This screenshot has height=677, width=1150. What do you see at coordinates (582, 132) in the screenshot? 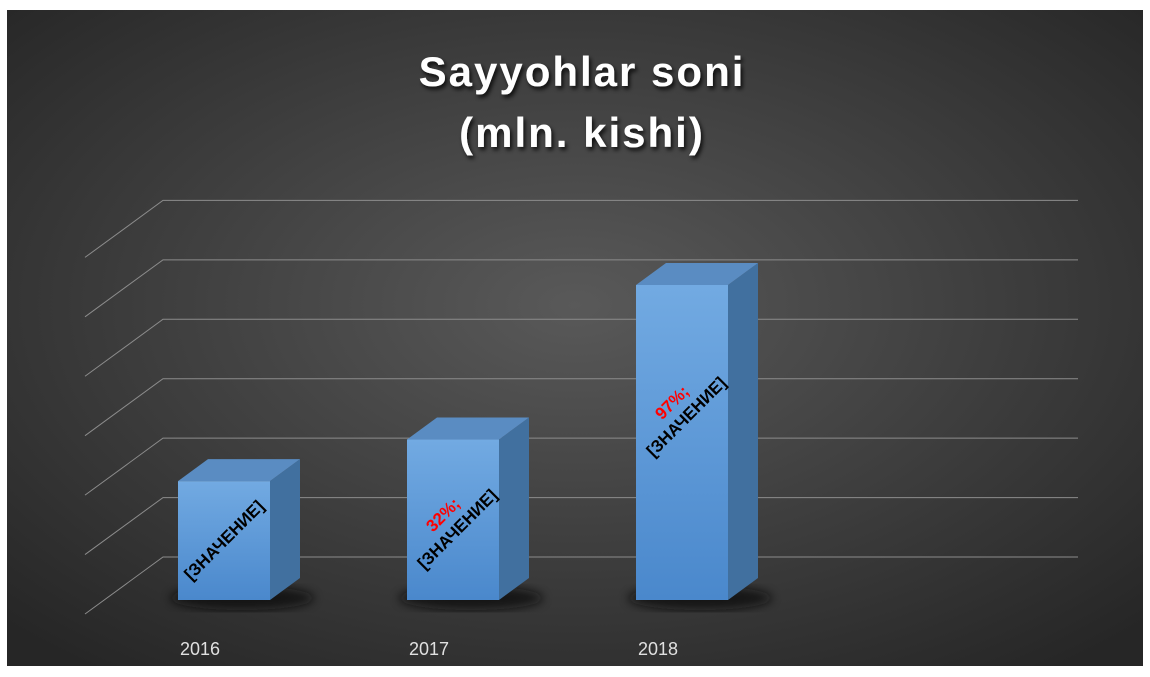
I see `chart-title: (mln. kishi)` at bounding box center [582, 132].